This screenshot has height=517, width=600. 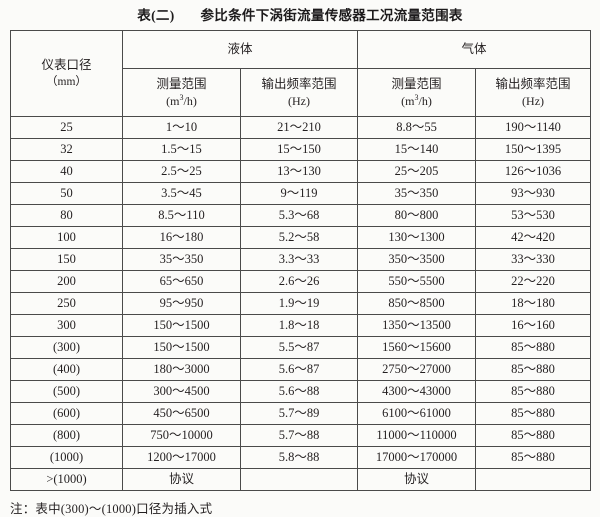 I want to click on cell-liquid-output-frequency: 5.7～88, so click(x=299, y=435).